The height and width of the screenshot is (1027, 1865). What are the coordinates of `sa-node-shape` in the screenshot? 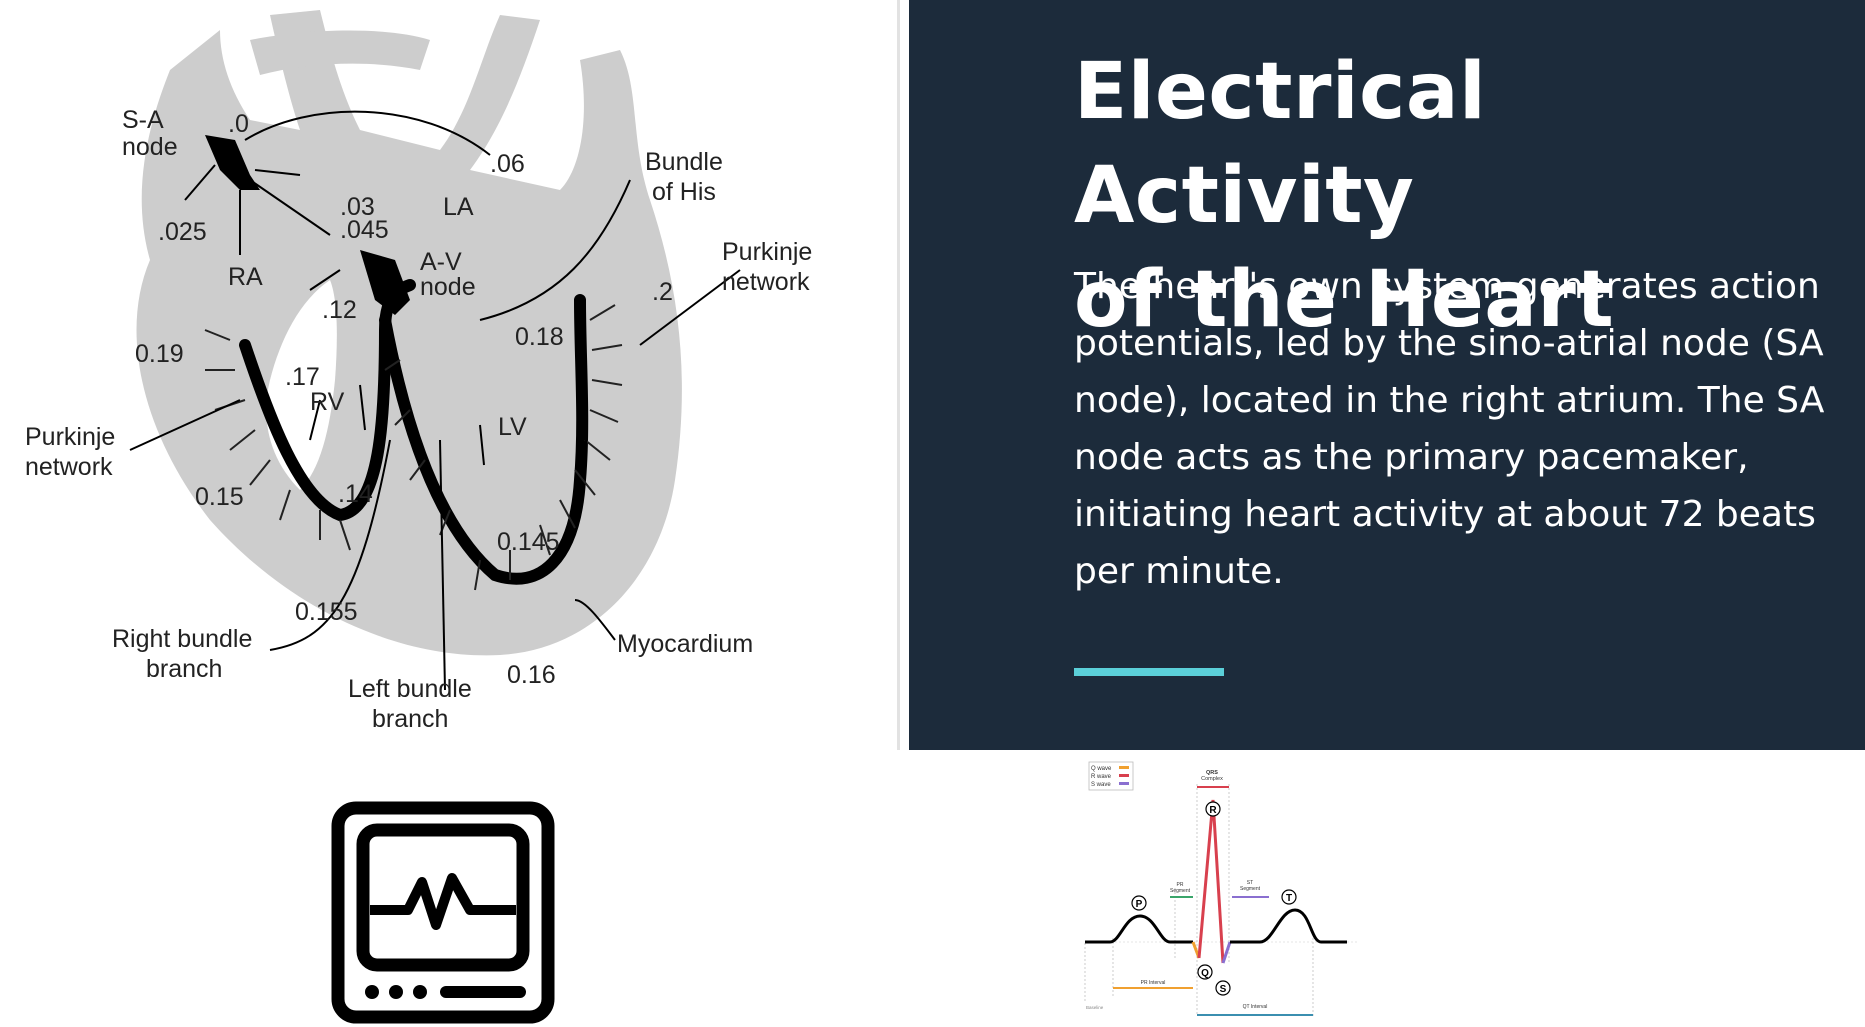 It's located at (232, 162).